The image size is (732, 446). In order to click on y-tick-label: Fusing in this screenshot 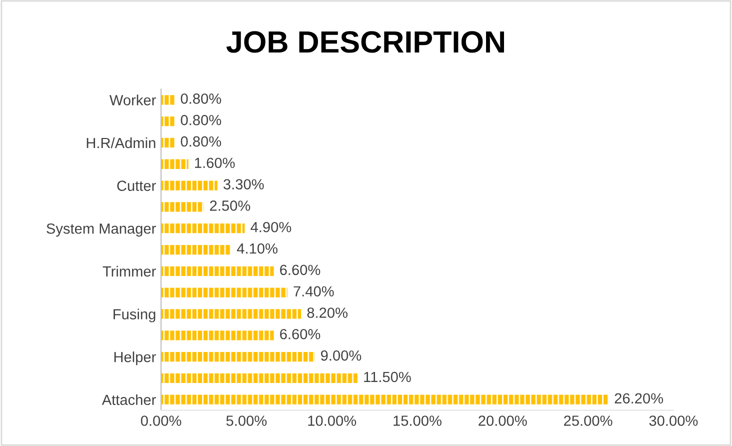, I will do `click(135, 315)`.